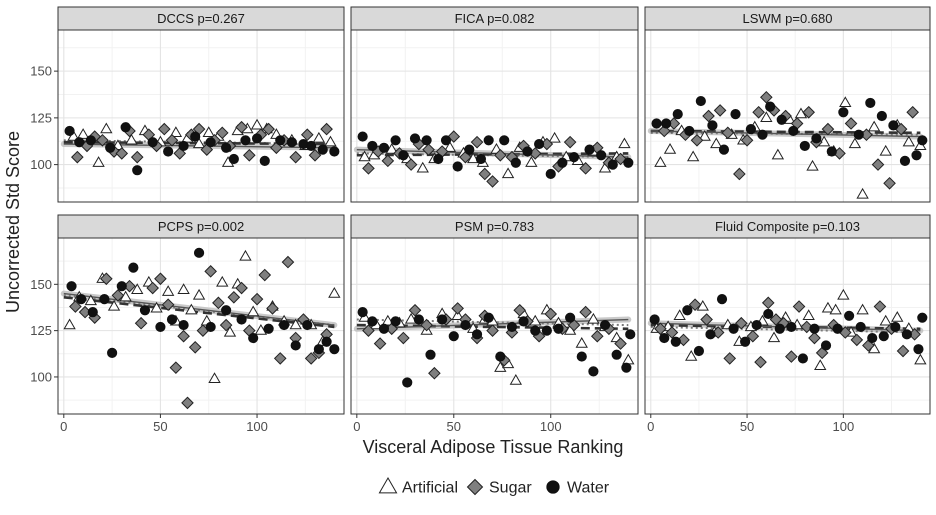 This screenshot has width=936, height=515. I want to click on data-points, so click(495, 159).